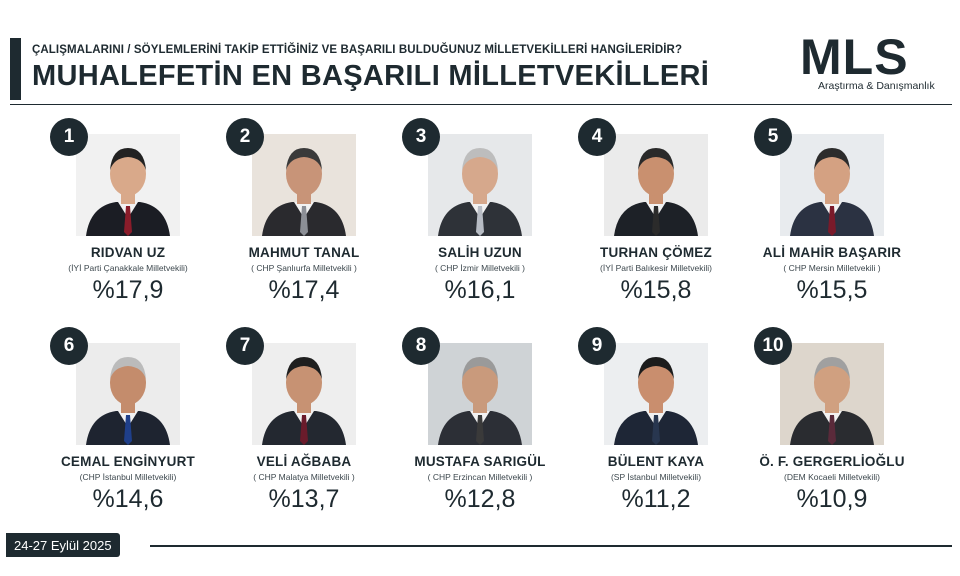 The height and width of the screenshot is (576, 960). I want to click on deputy-percent: %14,6, so click(128, 499).